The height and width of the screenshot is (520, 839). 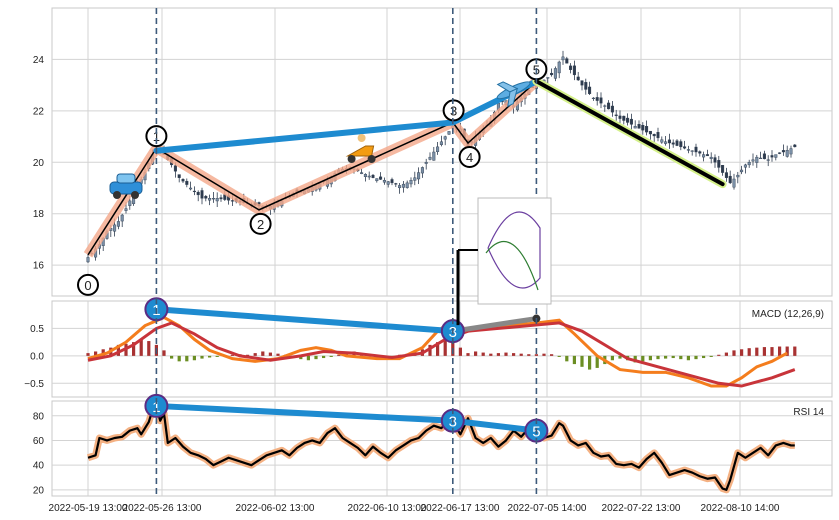 I want to click on rsi-line, so click(x=441, y=448).